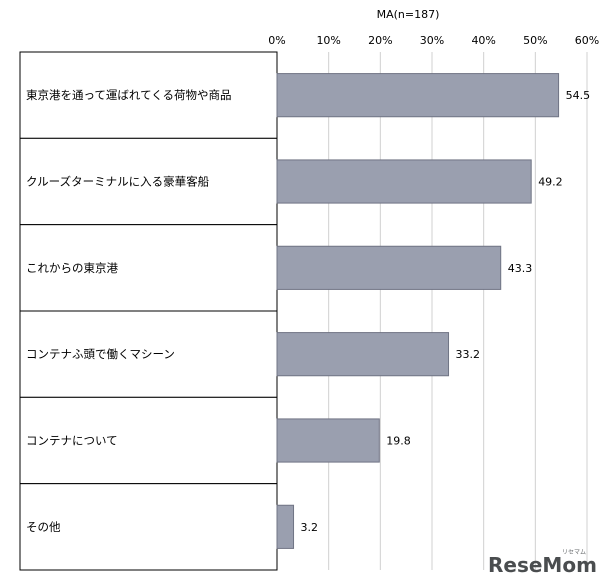 This screenshot has height=582, width=600. Describe the element at coordinates (72, 441) in the screenshot. I see `category-label: コンテナについて` at that location.